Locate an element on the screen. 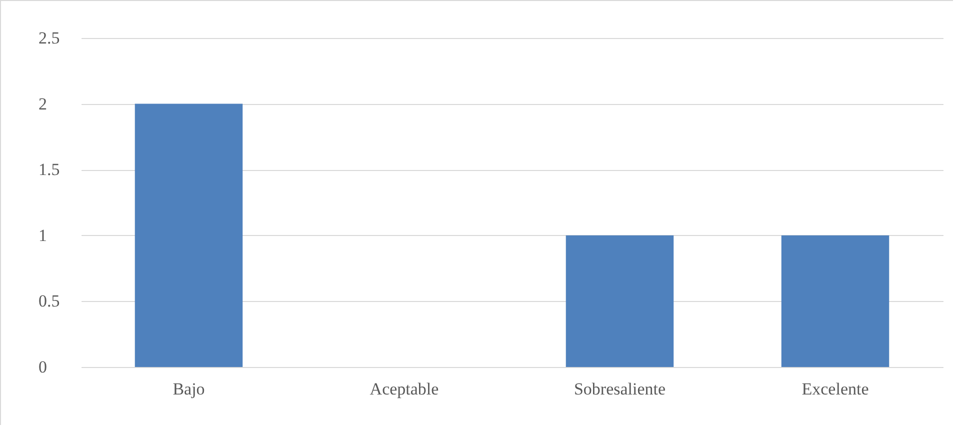  y-tick-label: 0.5 is located at coordinates (49, 301).